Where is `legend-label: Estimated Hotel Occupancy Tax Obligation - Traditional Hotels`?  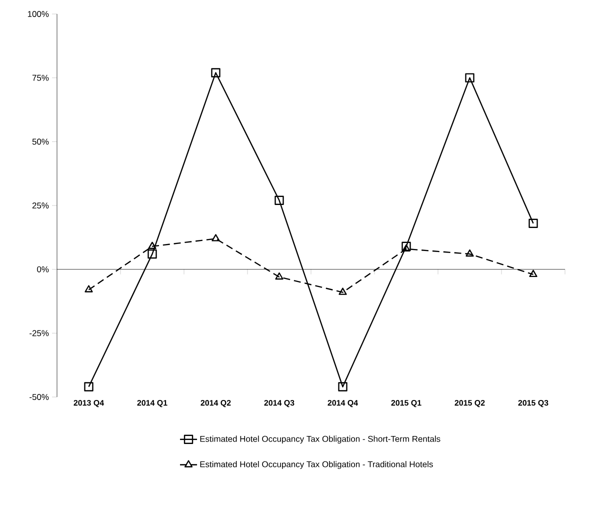 legend-label: Estimated Hotel Occupancy Tax Obligation - Traditional Hotels is located at coordinates (316, 465).